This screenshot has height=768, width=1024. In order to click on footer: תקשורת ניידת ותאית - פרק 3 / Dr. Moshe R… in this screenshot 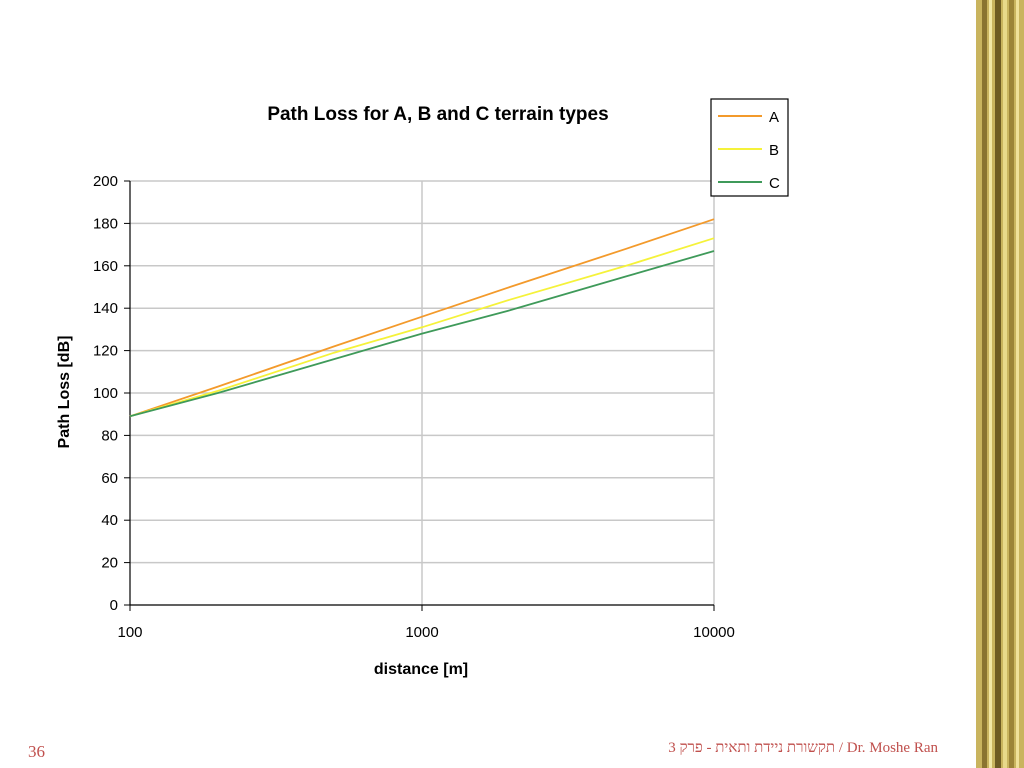, I will do `click(803, 748)`.